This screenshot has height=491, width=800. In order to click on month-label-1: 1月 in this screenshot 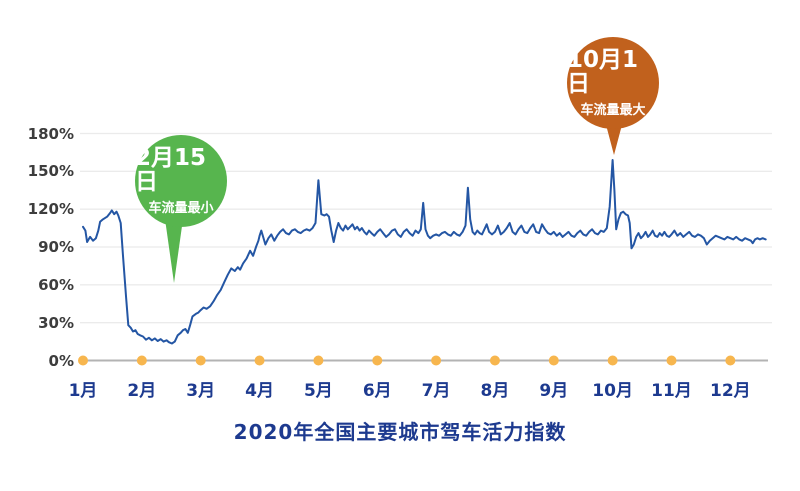, I will do `click(83, 391)`.